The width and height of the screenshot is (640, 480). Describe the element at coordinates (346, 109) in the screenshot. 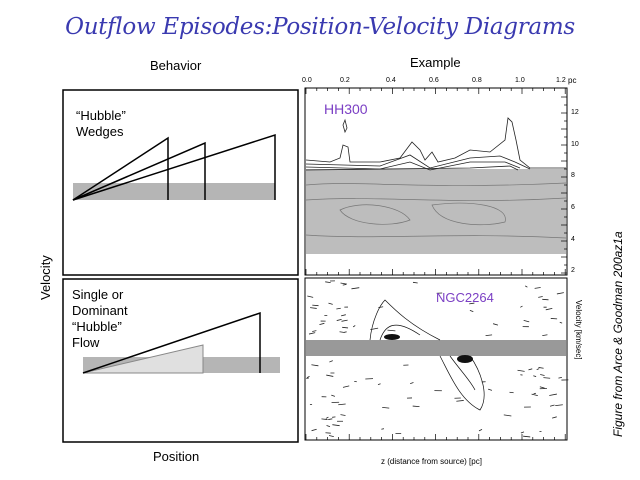

I see `hh300-label: HH300` at that location.